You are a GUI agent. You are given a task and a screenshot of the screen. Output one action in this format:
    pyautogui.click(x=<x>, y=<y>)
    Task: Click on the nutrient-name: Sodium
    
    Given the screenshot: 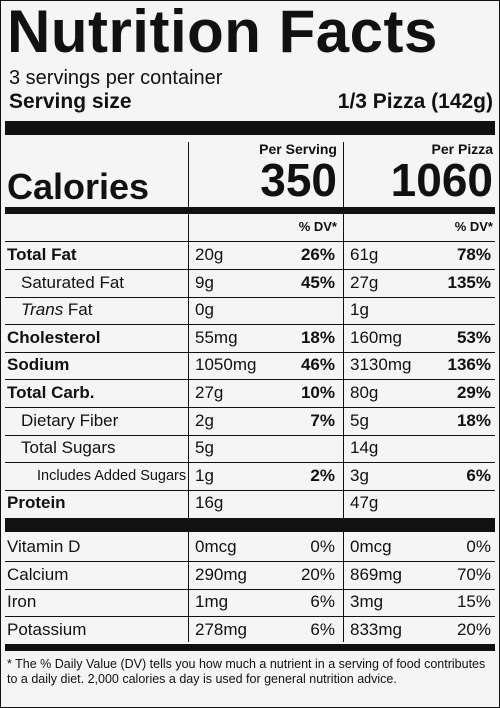 What is the action you would take?
    pyautogui.click(x=38, y=365)
    